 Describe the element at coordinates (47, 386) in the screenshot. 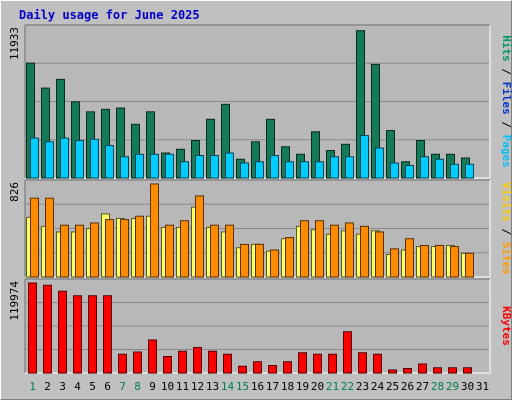

I see `x-tick-label-day-2: 2` at that location.